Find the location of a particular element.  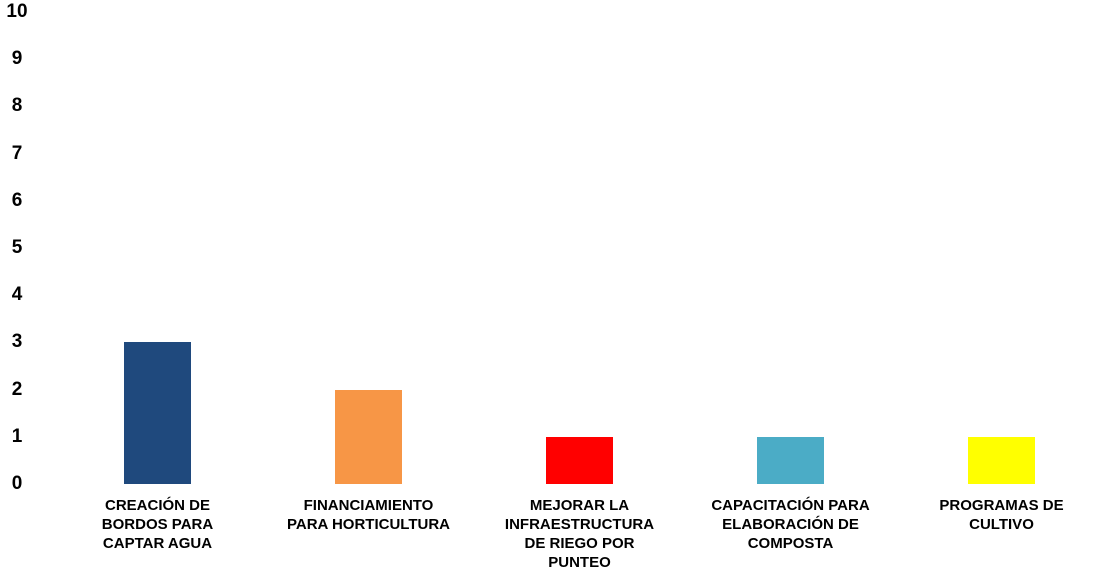

x-category-label-line: CAPTAR AGUA is located at coordinates (157, 543).